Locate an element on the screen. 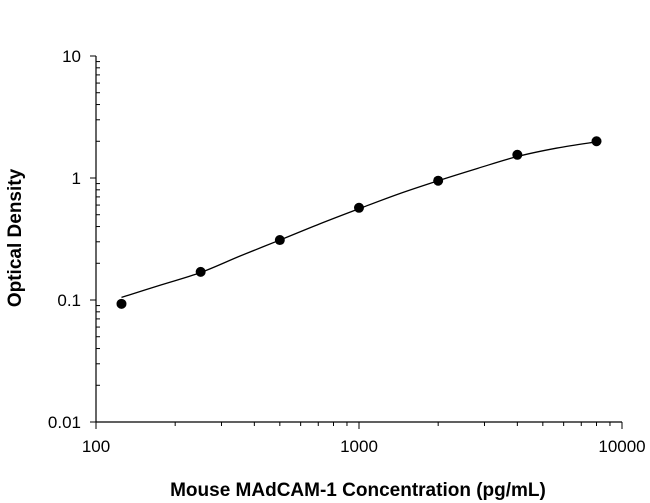  x-tick-label: 10000 is located at coordinates (621, 446).